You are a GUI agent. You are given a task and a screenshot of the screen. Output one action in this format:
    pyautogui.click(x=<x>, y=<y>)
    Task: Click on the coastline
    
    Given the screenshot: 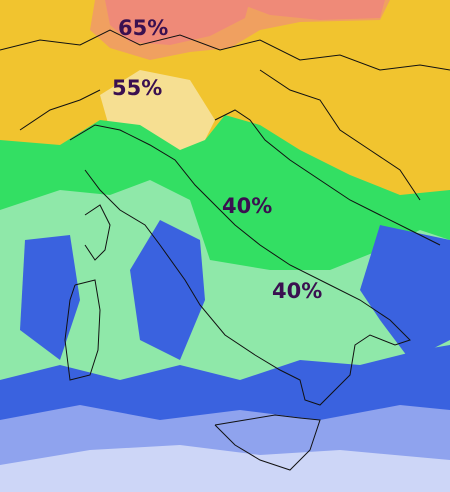 What is the action you would take?
    pyautogui.click(x=327, y=177)
    